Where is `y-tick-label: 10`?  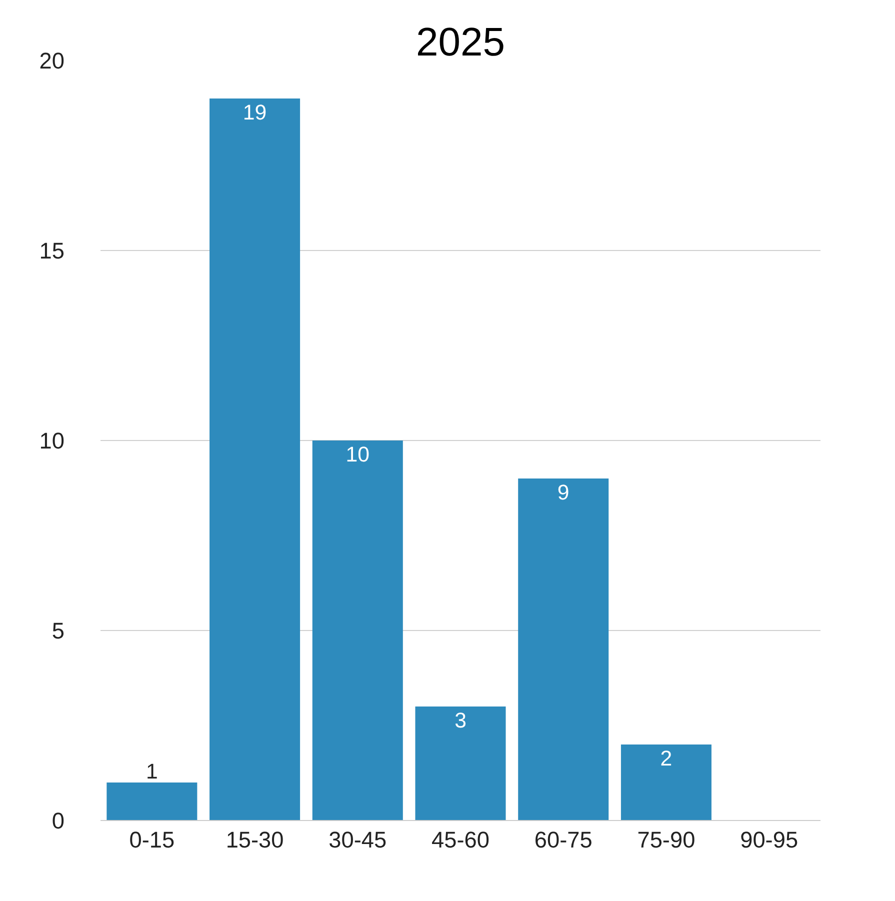
y-tick-label: 10 is located at coordinates (51, 441).